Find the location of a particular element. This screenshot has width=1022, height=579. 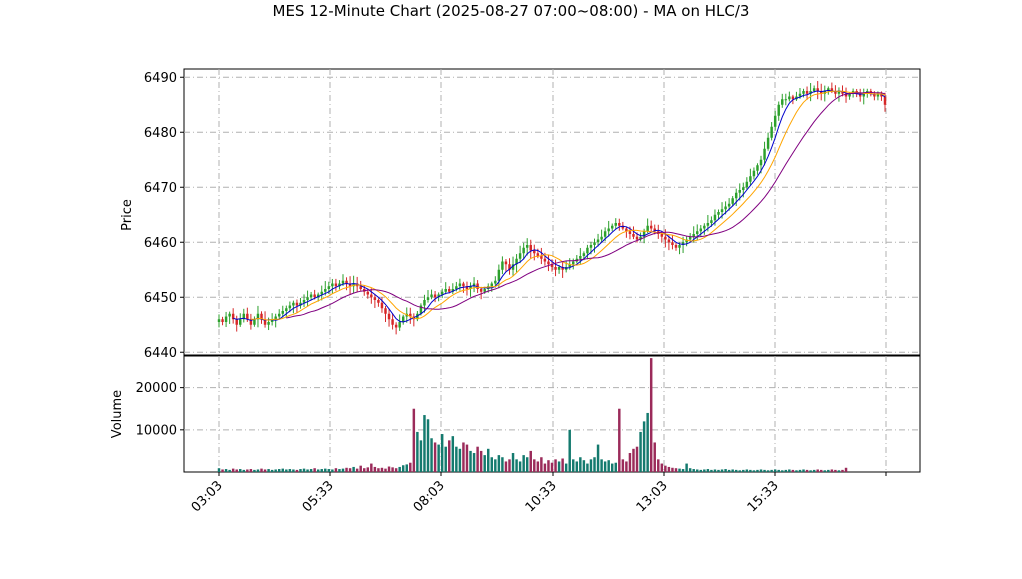

price-tick-label: 6440 is located at coordinates (160, 353).